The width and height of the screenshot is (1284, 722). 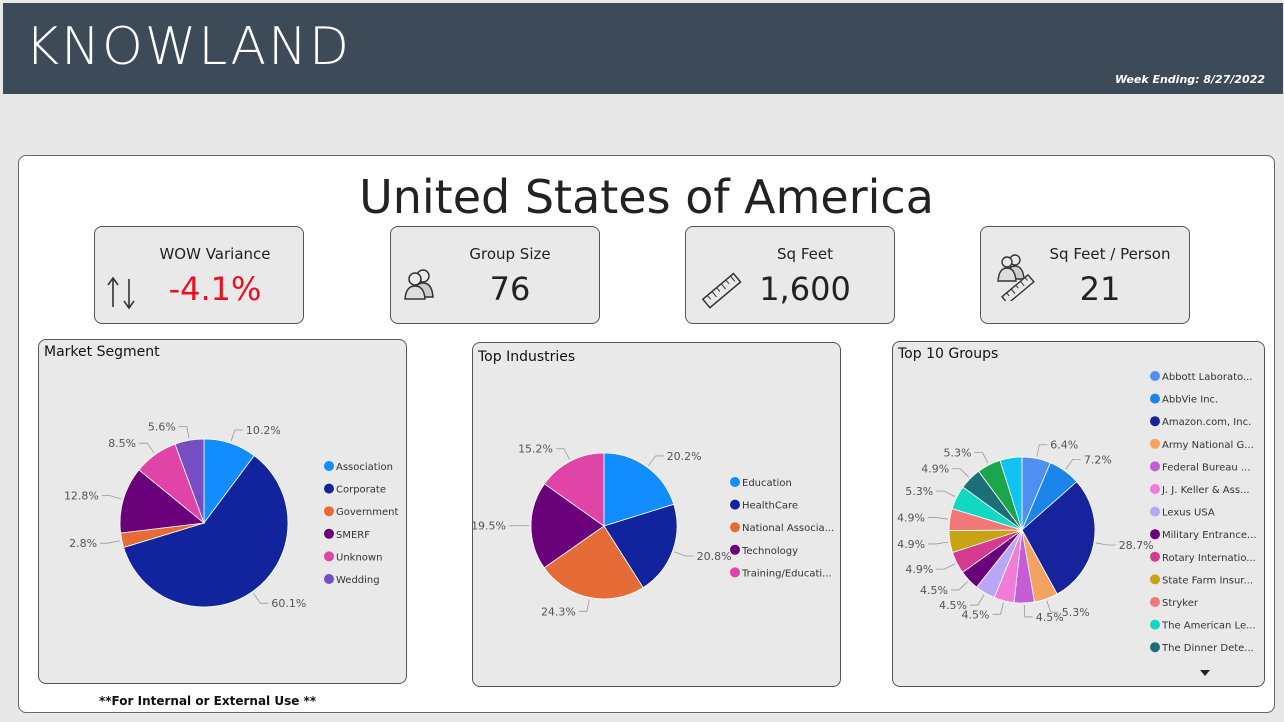 I want to click on panel-title: Market Segment, so click(x=102, y=352).